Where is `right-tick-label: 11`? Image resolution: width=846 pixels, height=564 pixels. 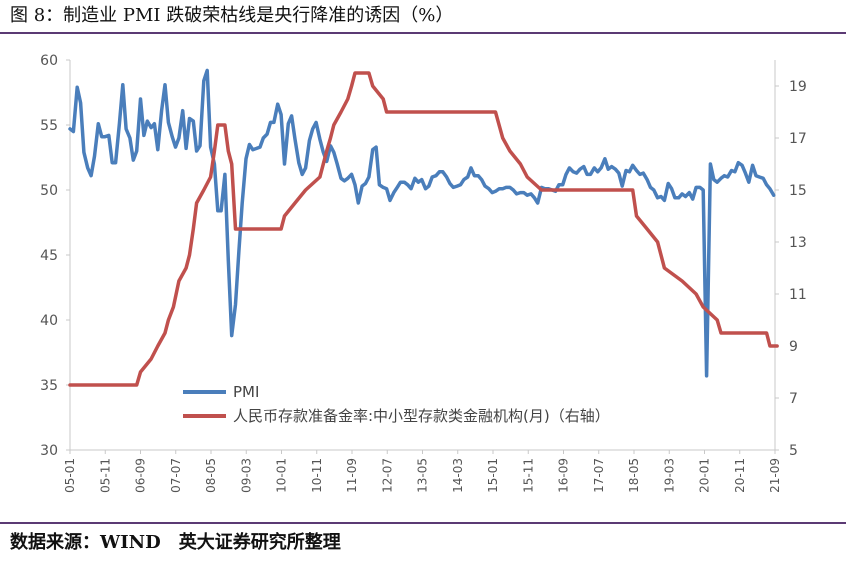
right-tick-label: 11 is located at coordinates (798, 295).